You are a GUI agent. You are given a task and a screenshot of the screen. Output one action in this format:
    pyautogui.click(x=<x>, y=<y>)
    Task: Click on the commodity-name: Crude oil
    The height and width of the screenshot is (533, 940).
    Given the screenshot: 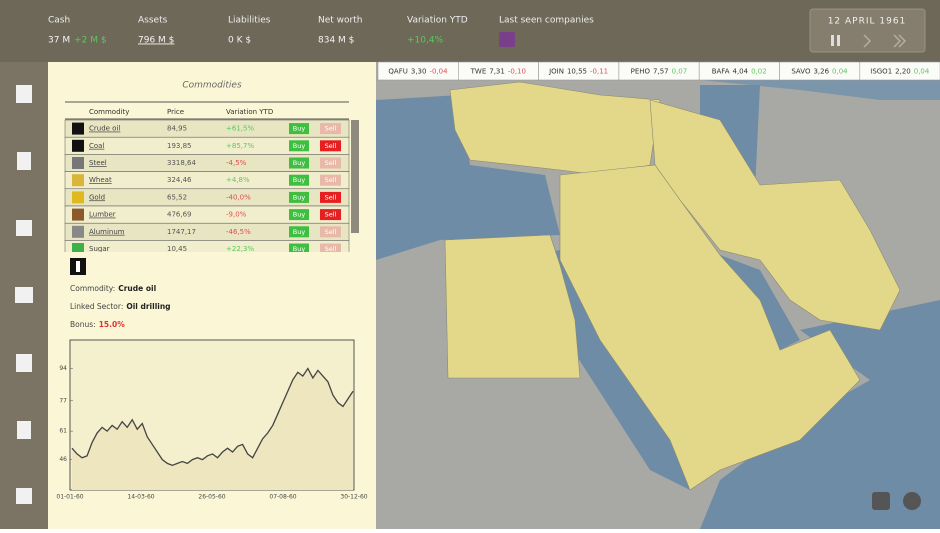 What is the action you would take?
    pyautogui.click(x=104, y=129)
    